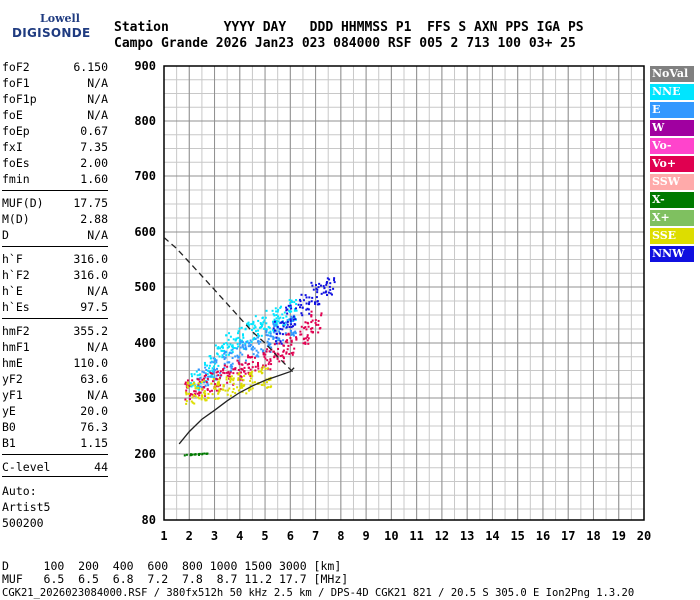 The image size is (700, 600). I want to click on series-sse, so click(228, 385).